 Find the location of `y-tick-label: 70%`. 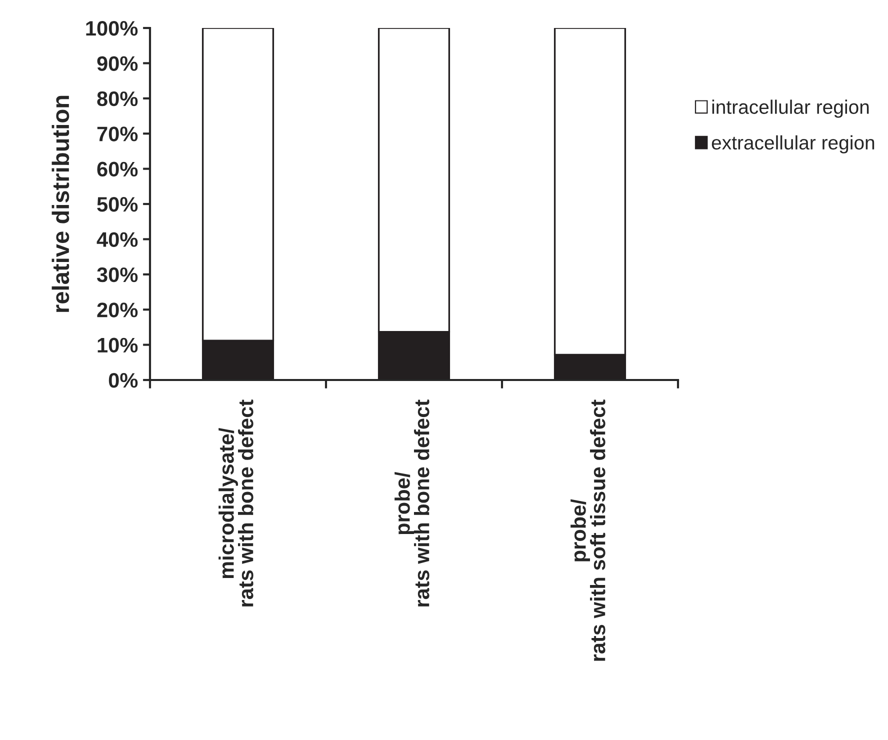

y-tick-label: 70% is located at coordinates (117, 134).